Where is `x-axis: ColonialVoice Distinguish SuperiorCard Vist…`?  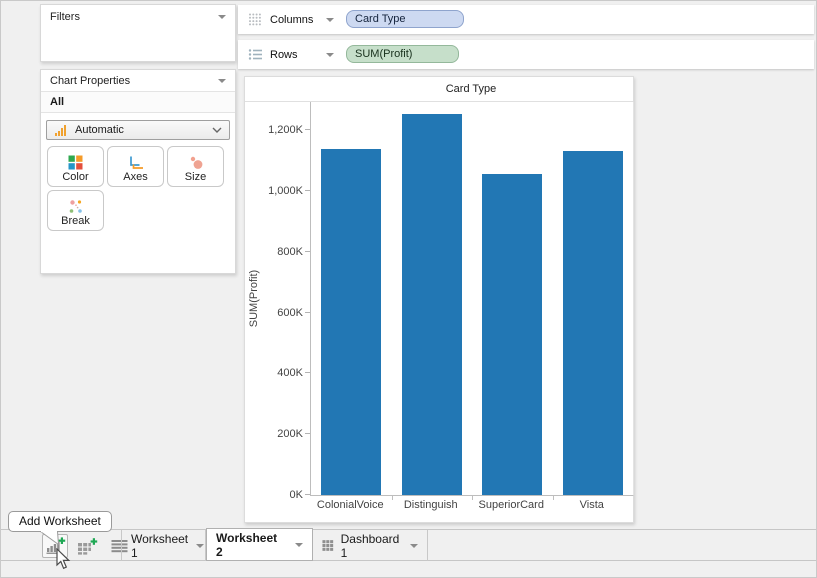
x-axis: ColonialVoice Distinguish SuperiorCard Vist… is located at coordinates (471, 508).